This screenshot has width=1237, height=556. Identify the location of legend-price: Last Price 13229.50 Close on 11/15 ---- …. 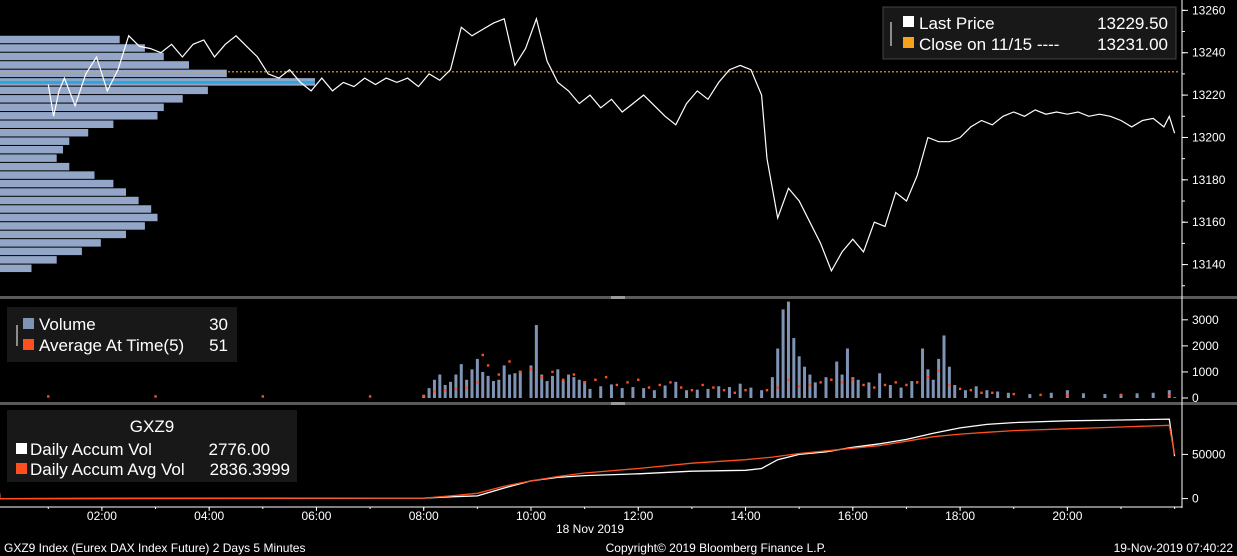
(1029, 33).